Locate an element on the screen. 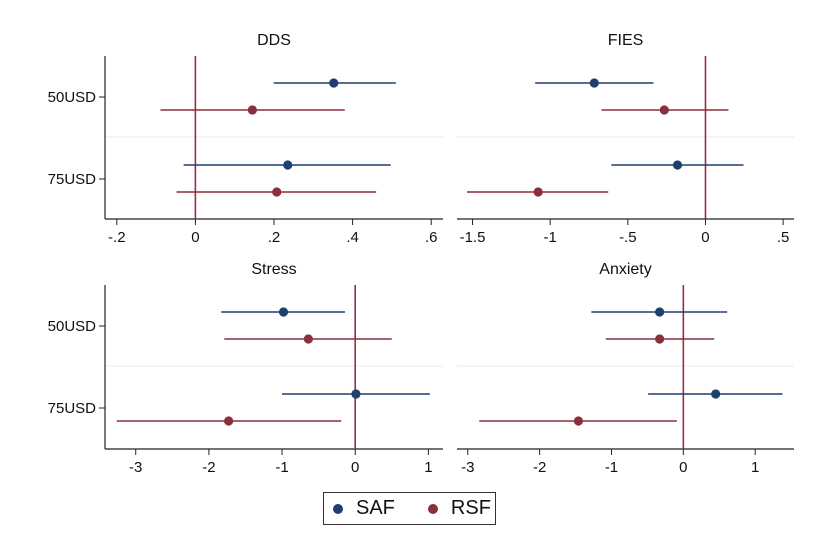 Image resolution: width=829 pixels, height=555 pixels. panel-title: DDS is located at coordinates (274, 40).